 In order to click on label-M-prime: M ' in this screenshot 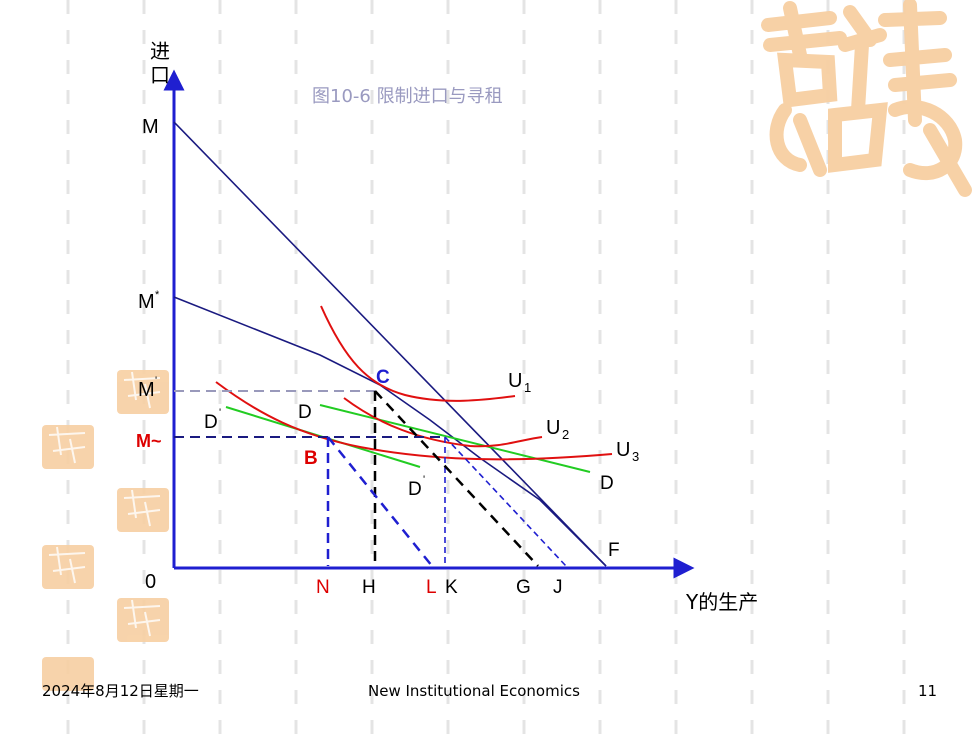, I will do `click(147, 388)`.